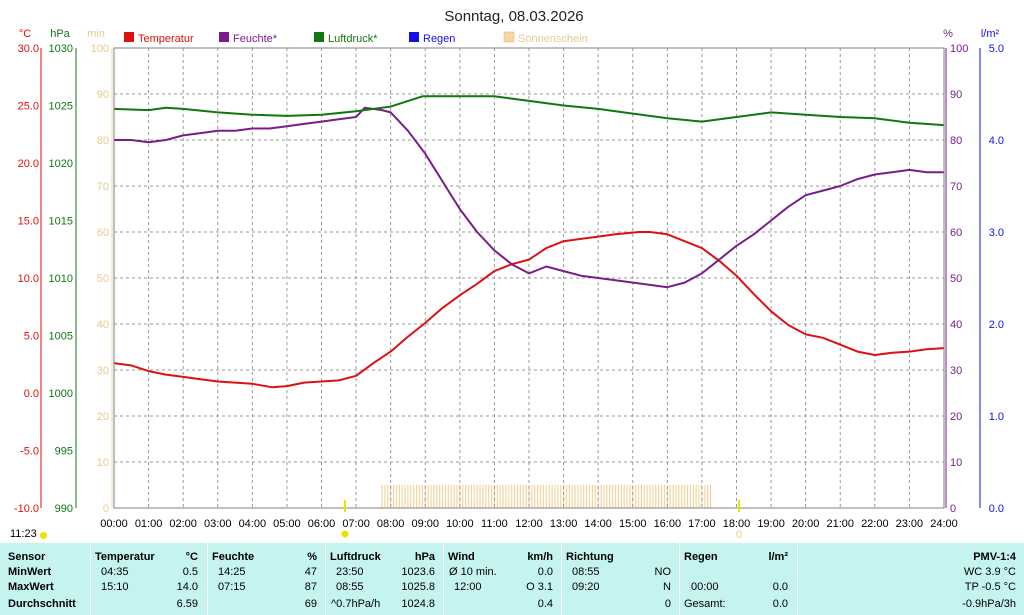 This screenshot has height=615, width=1024. I want to click on stats-min-pmv: WC 3.9 °C, so click(989, 572).